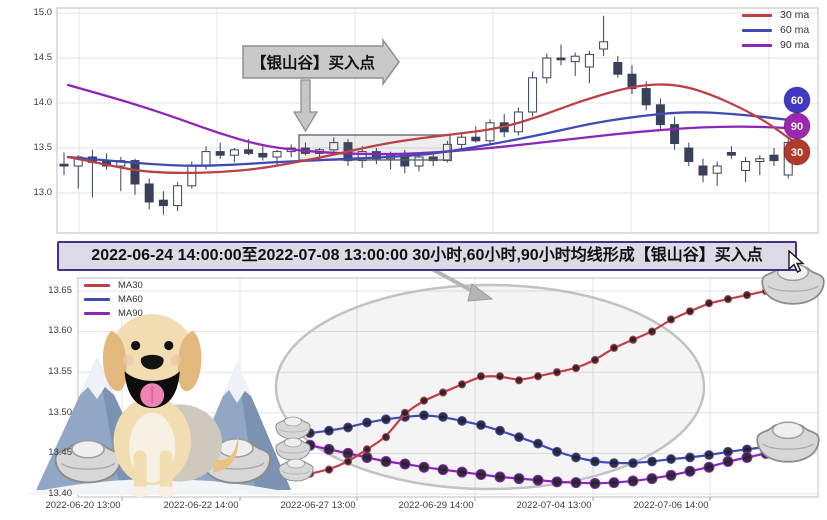 The width and height of the screenshot is (827, 520). I want to click on MA60-line-swatch, so click(97, 299).